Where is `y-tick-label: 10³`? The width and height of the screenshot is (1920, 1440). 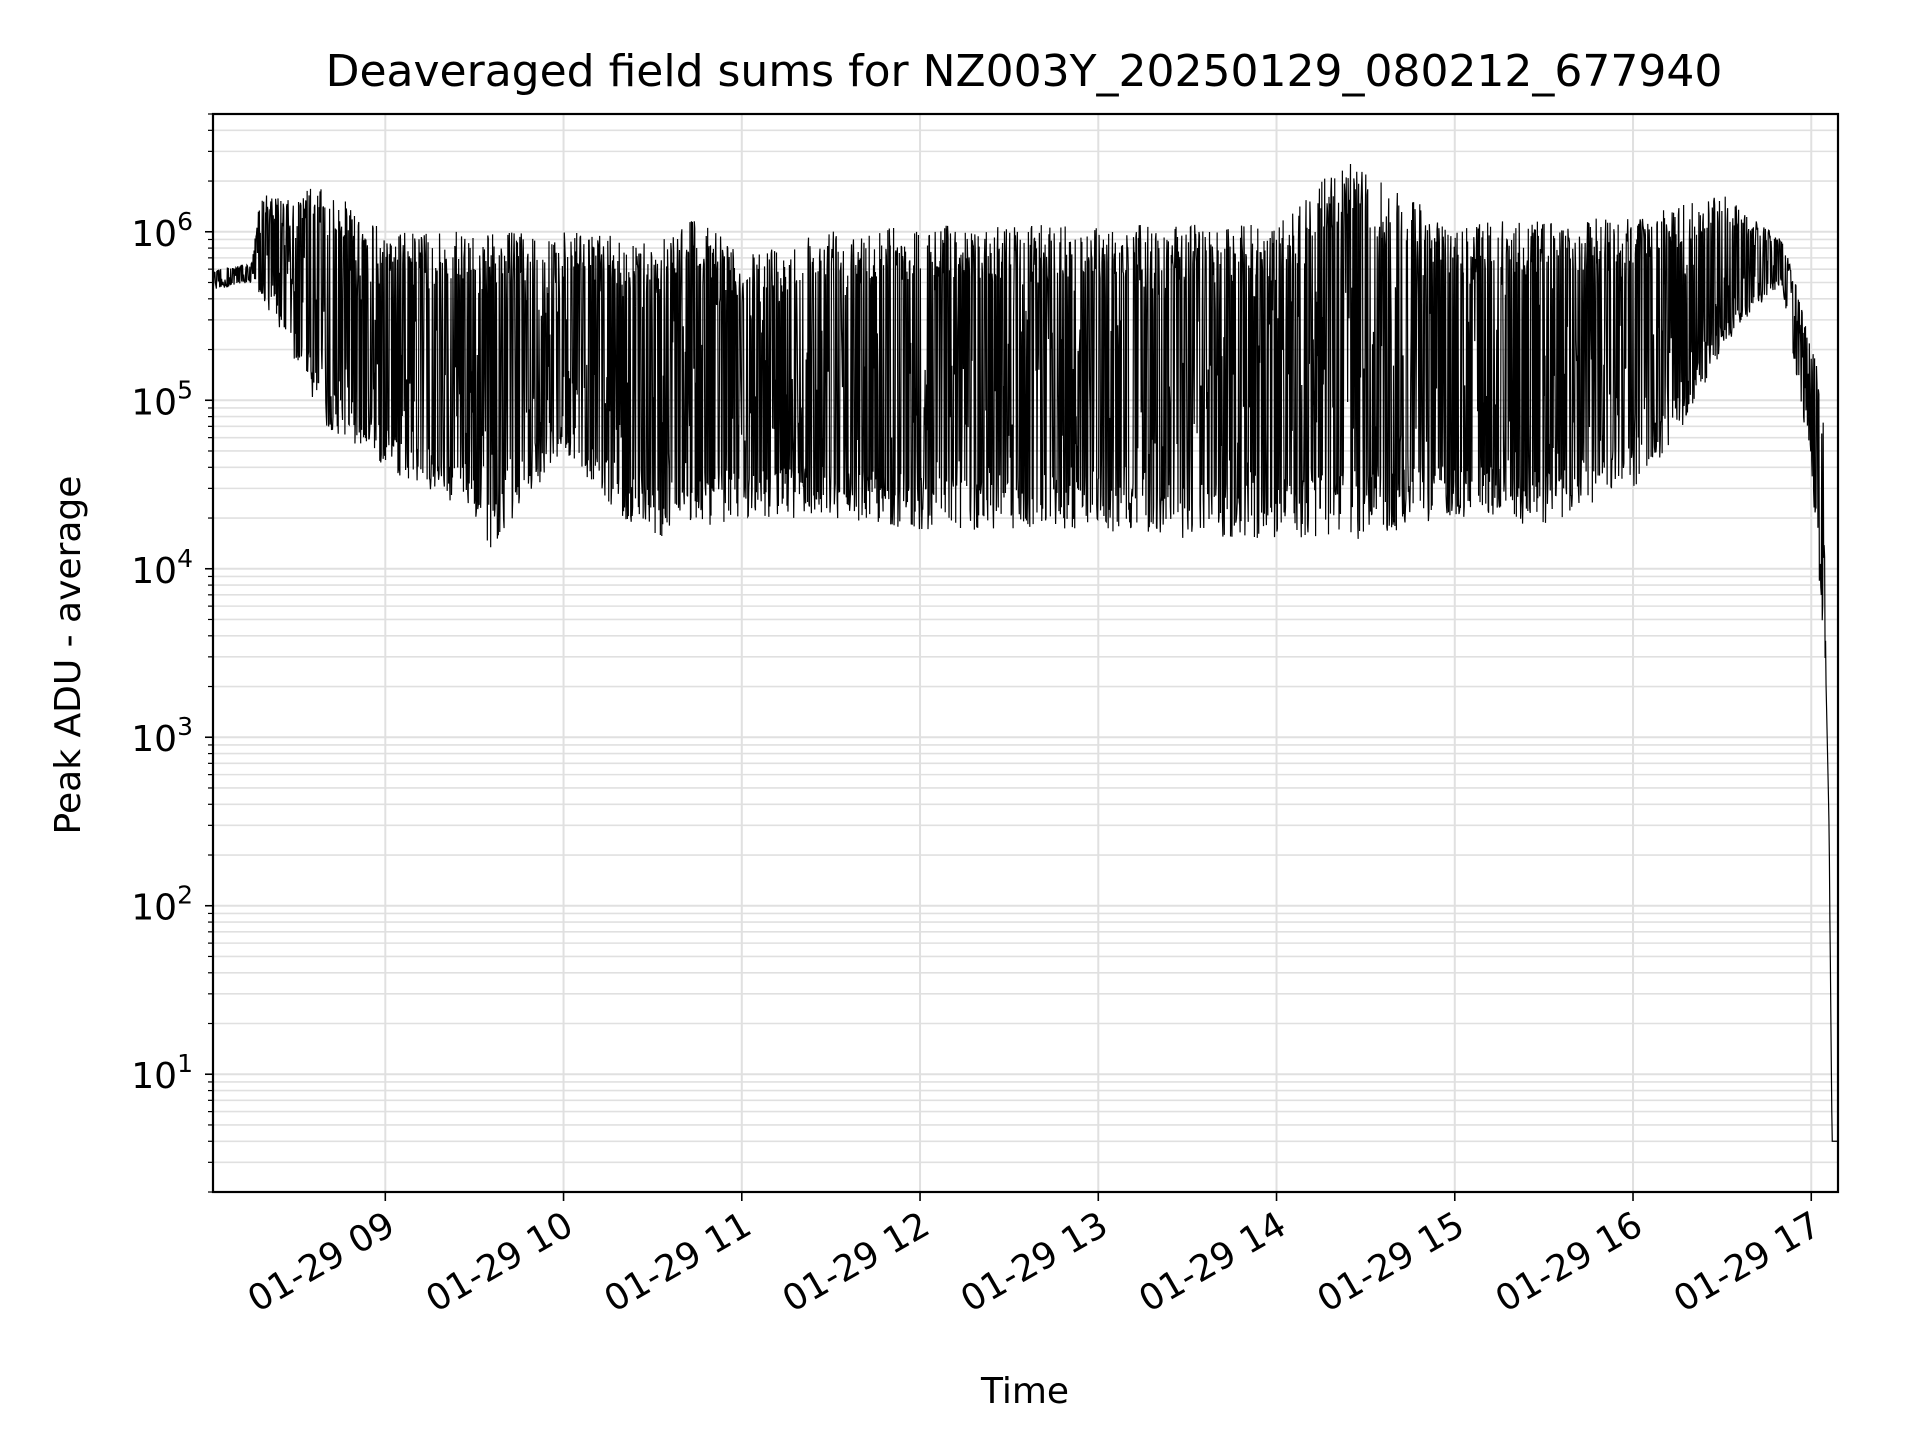 y-tick-label: 10³ is located at coordinates (162, 736).